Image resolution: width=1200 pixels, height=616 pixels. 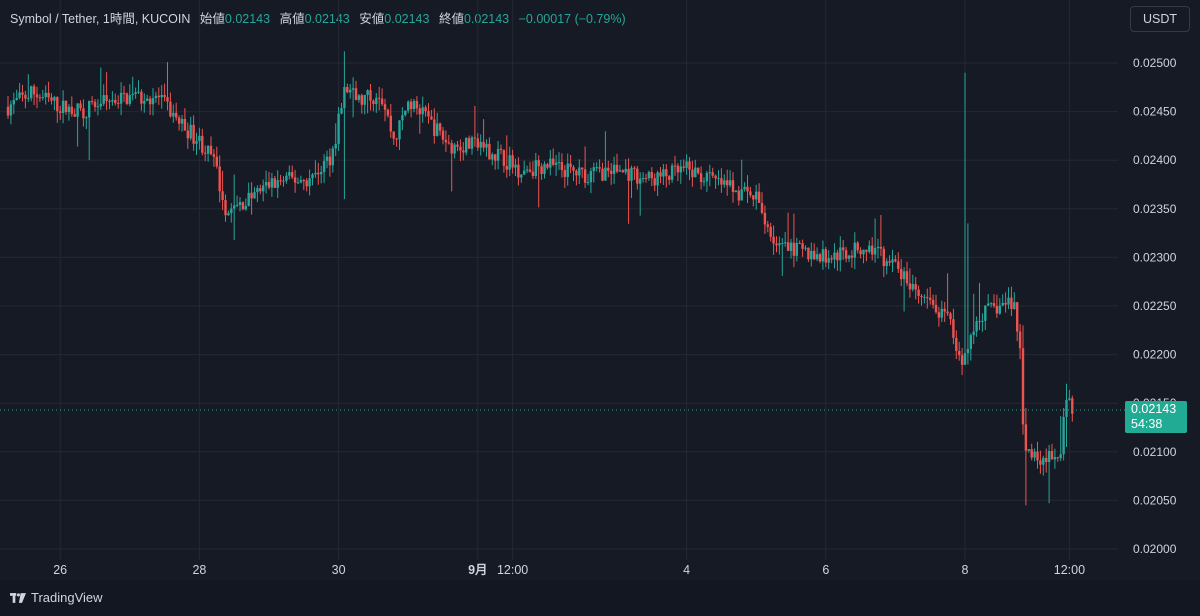 What do you see at coordinates (1147, 424) in the screenshot?
I see `bar-countdown: 54:38` at bounding box center [1147, 424].